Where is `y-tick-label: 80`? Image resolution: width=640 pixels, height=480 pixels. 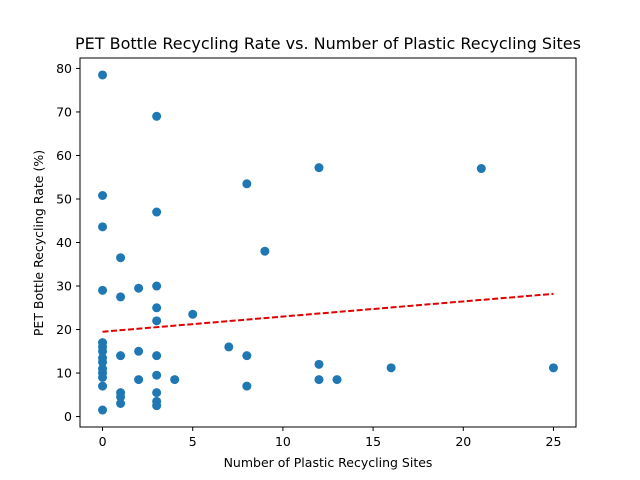
y-tick-label: 80 is located at coordinates (64, 68).